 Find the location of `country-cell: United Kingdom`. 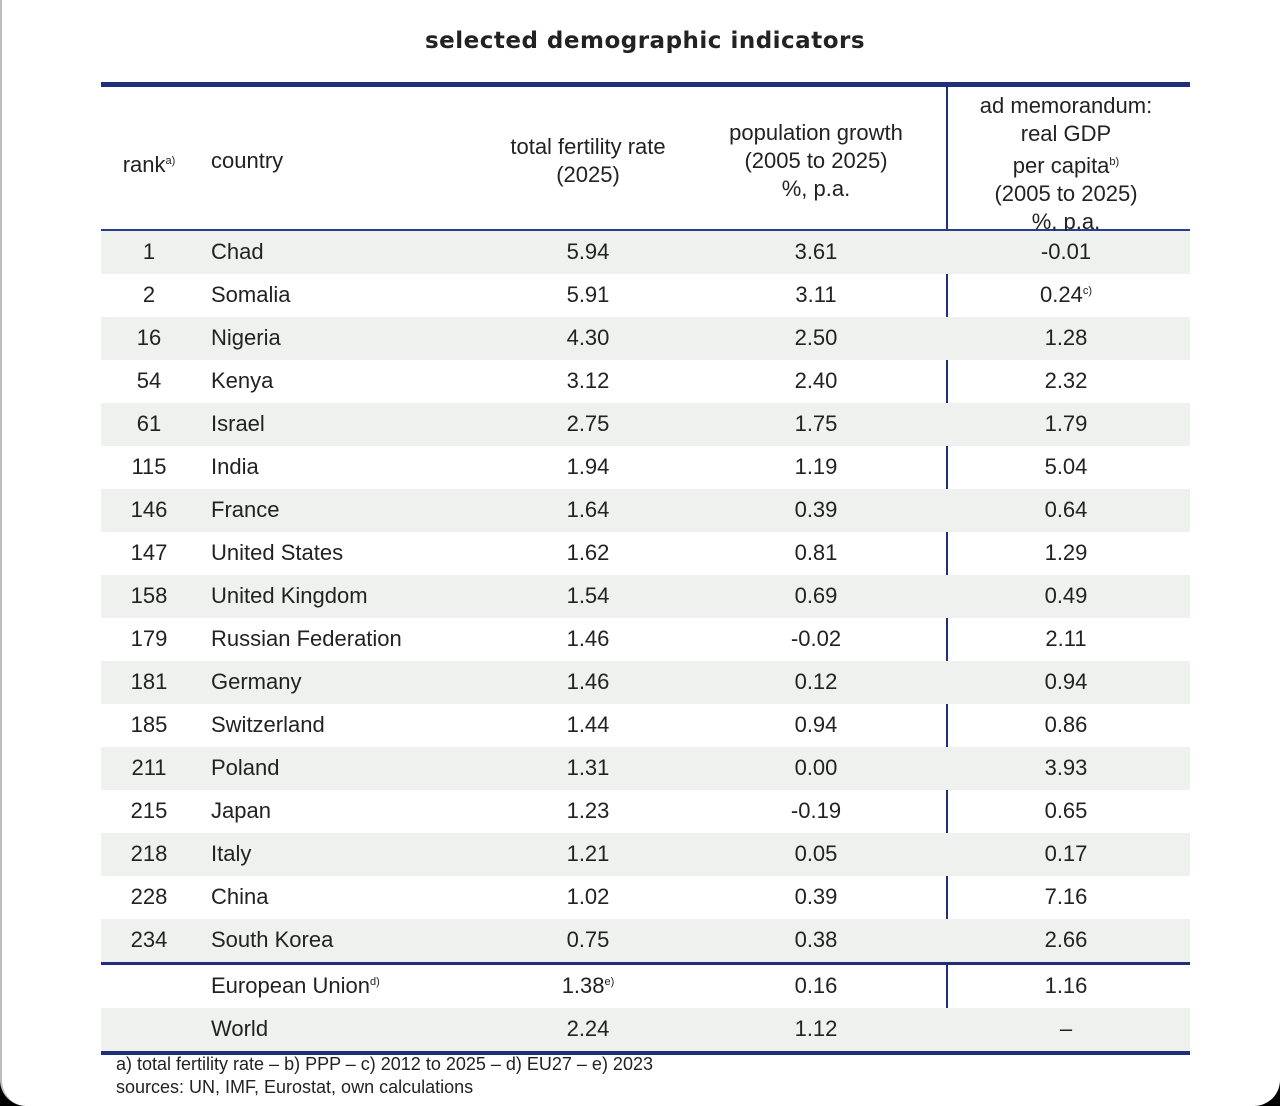

country-cell: United Kingdom is located at coordinates (289, 596).